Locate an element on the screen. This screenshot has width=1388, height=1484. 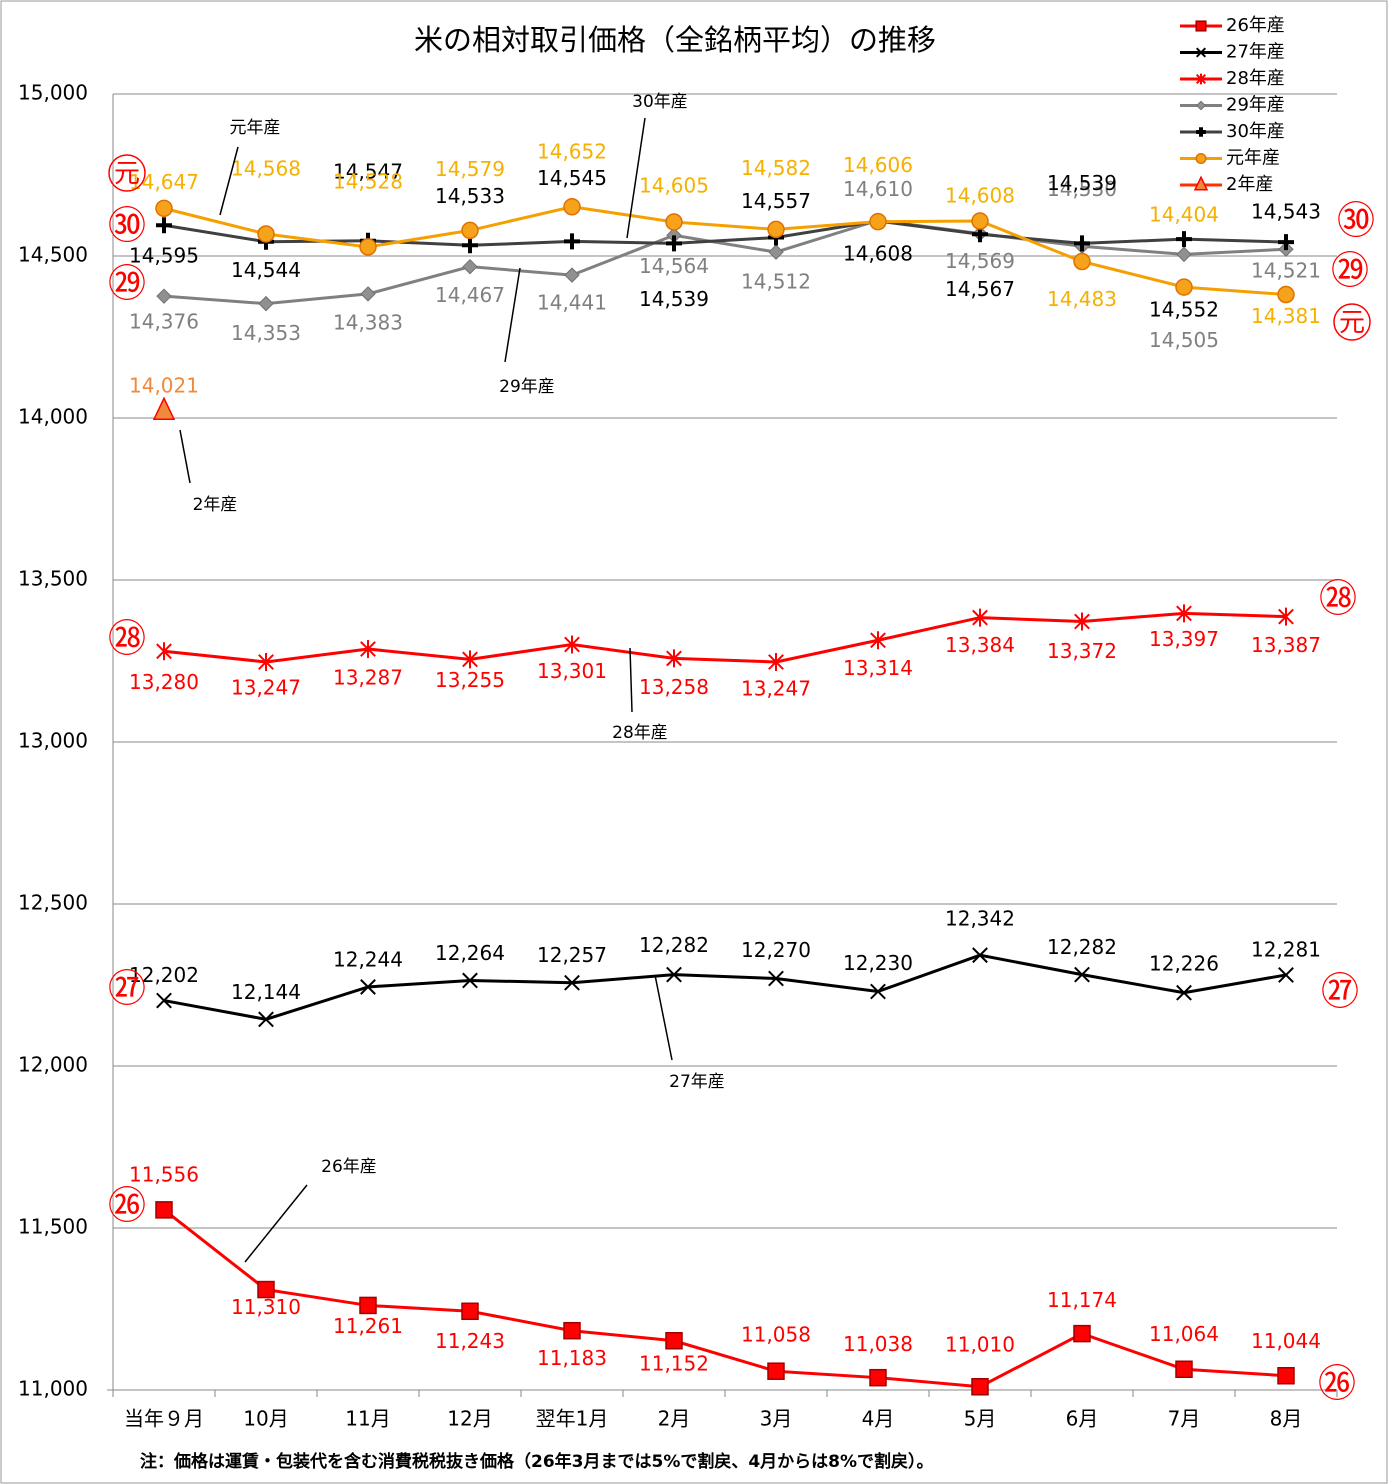
value-label: 14,606 is located at coordinates (878, 165).